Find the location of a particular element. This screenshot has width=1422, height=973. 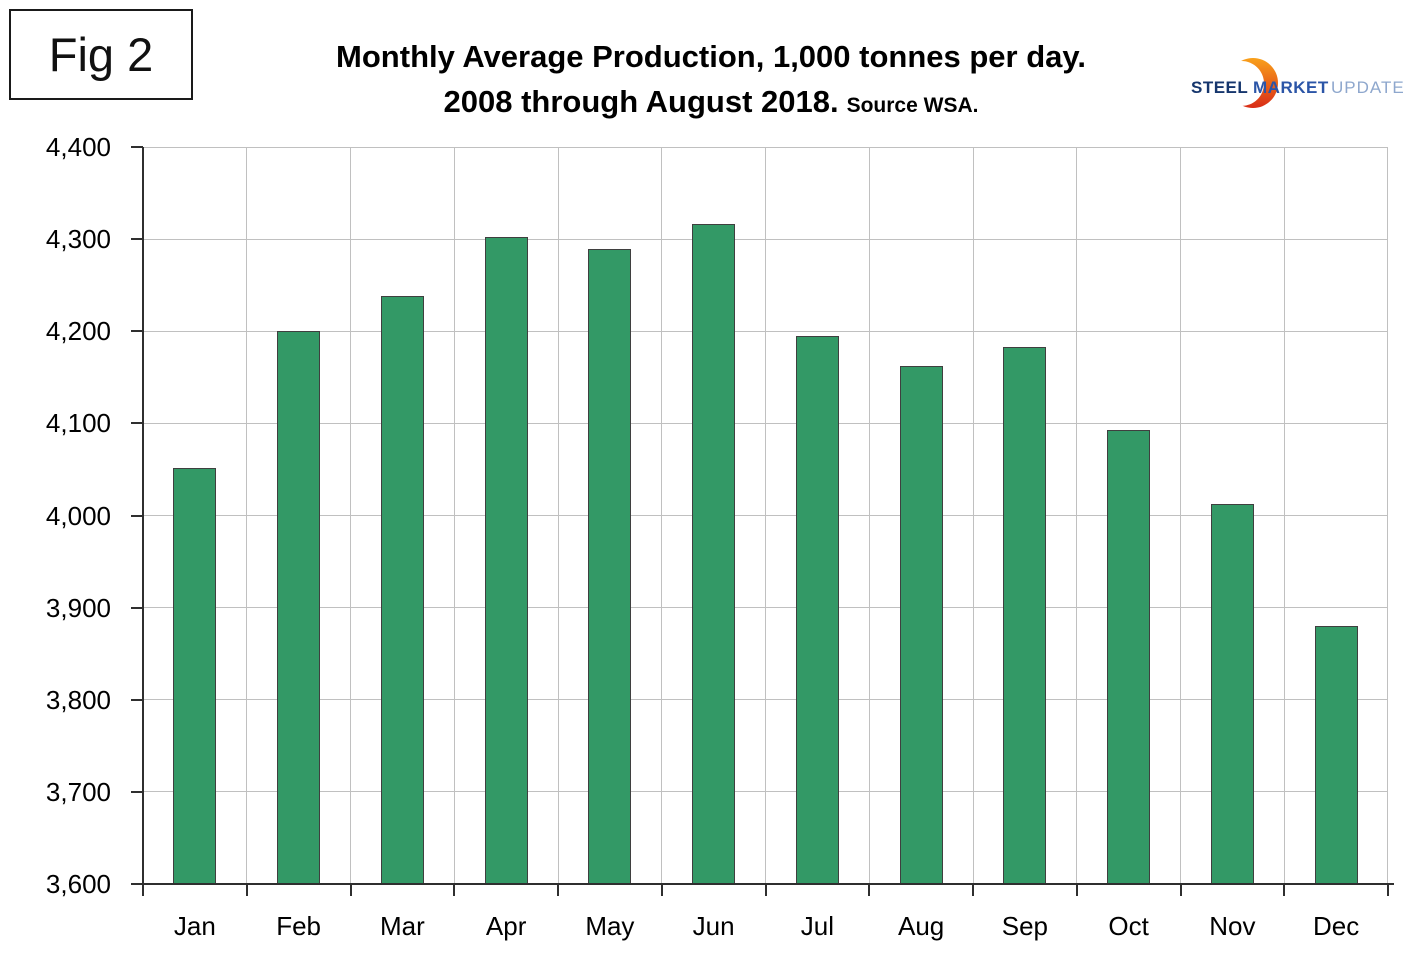

chart-source: Source WSA. is located at coordinates (912, 105).